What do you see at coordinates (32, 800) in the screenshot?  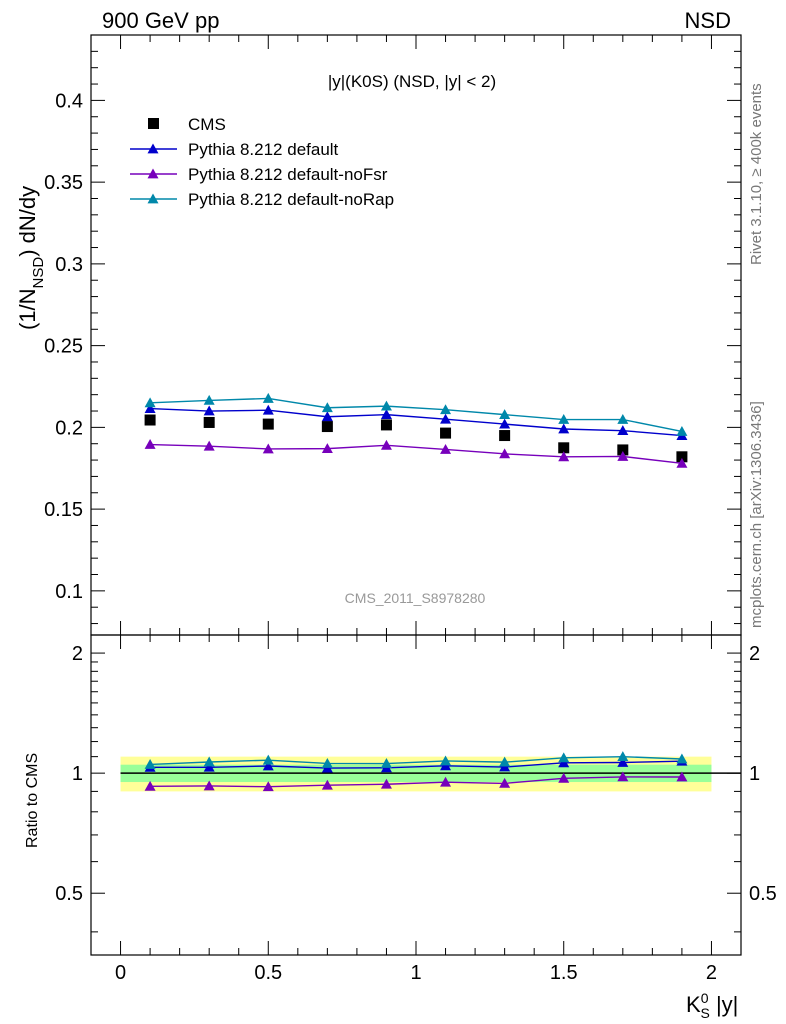 I see `ratio-y-axis-label: Ratio to CMS` at bounding box center [32, 800].